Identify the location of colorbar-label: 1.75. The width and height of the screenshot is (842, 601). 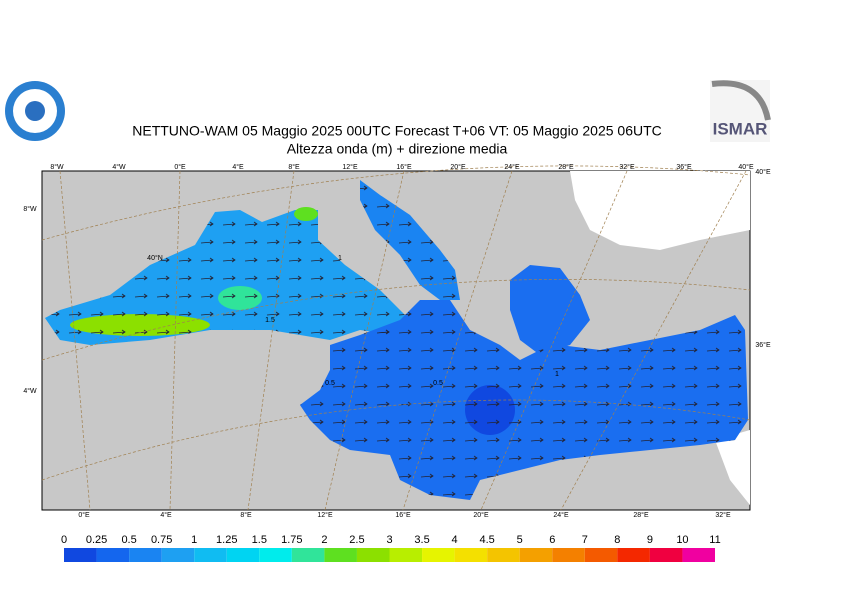
(291, 540).